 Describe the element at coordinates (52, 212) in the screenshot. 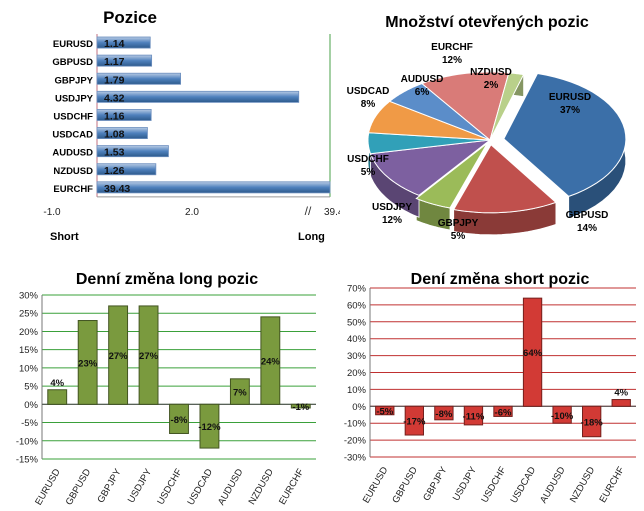

I see `x-tick-label: -1.0` at that location.